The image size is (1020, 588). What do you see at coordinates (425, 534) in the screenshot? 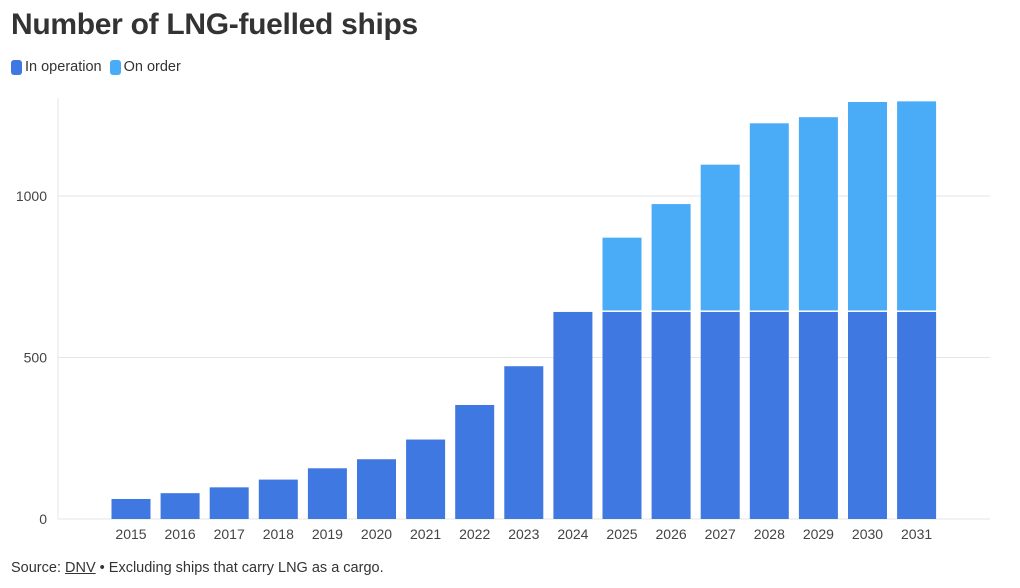
I see `x-tick-label-2021: 2021` at bounding box center [425, 534].